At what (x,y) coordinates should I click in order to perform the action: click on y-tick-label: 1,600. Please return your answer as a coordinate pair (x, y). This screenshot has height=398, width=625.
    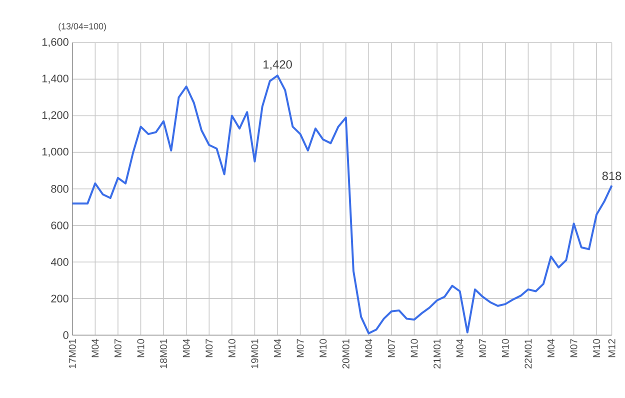
    Looking at the image, I should click on (55, 43).